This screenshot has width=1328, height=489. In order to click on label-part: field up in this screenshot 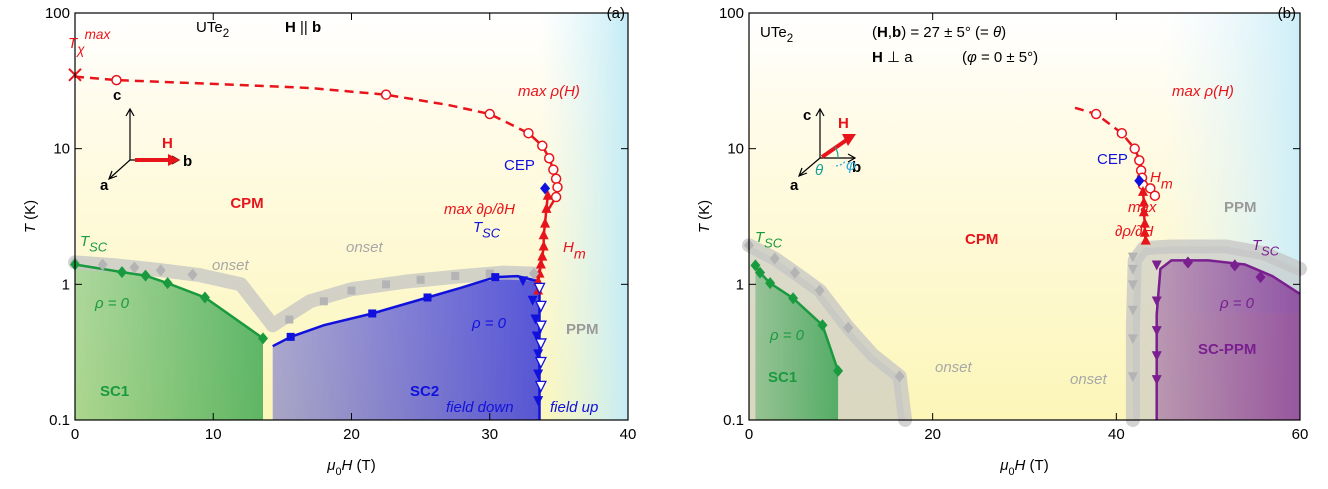, I will do `click(574, 407)`.